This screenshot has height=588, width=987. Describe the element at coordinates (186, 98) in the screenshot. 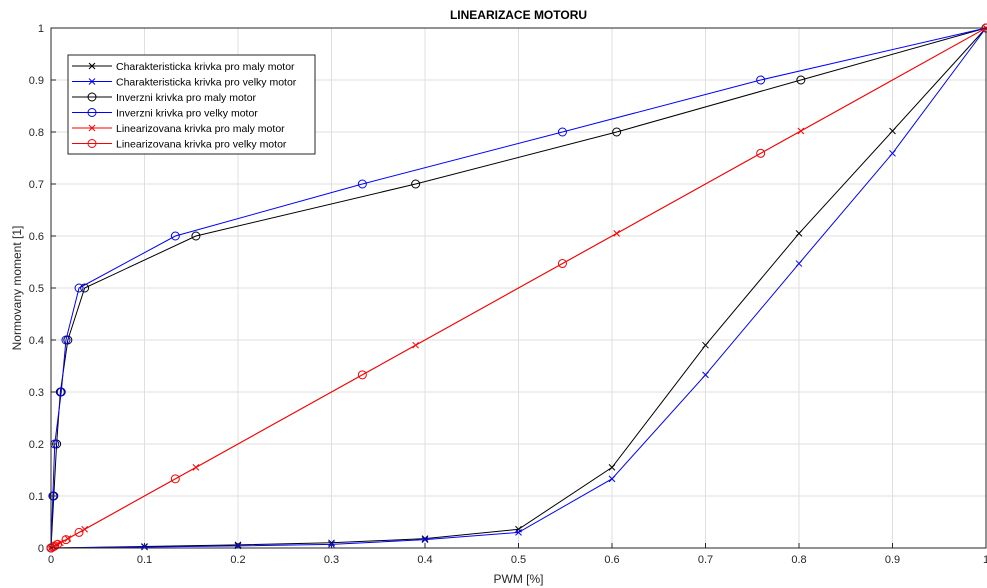

I see `legend-label: Inverzni krivka pro maly motor` at that location.